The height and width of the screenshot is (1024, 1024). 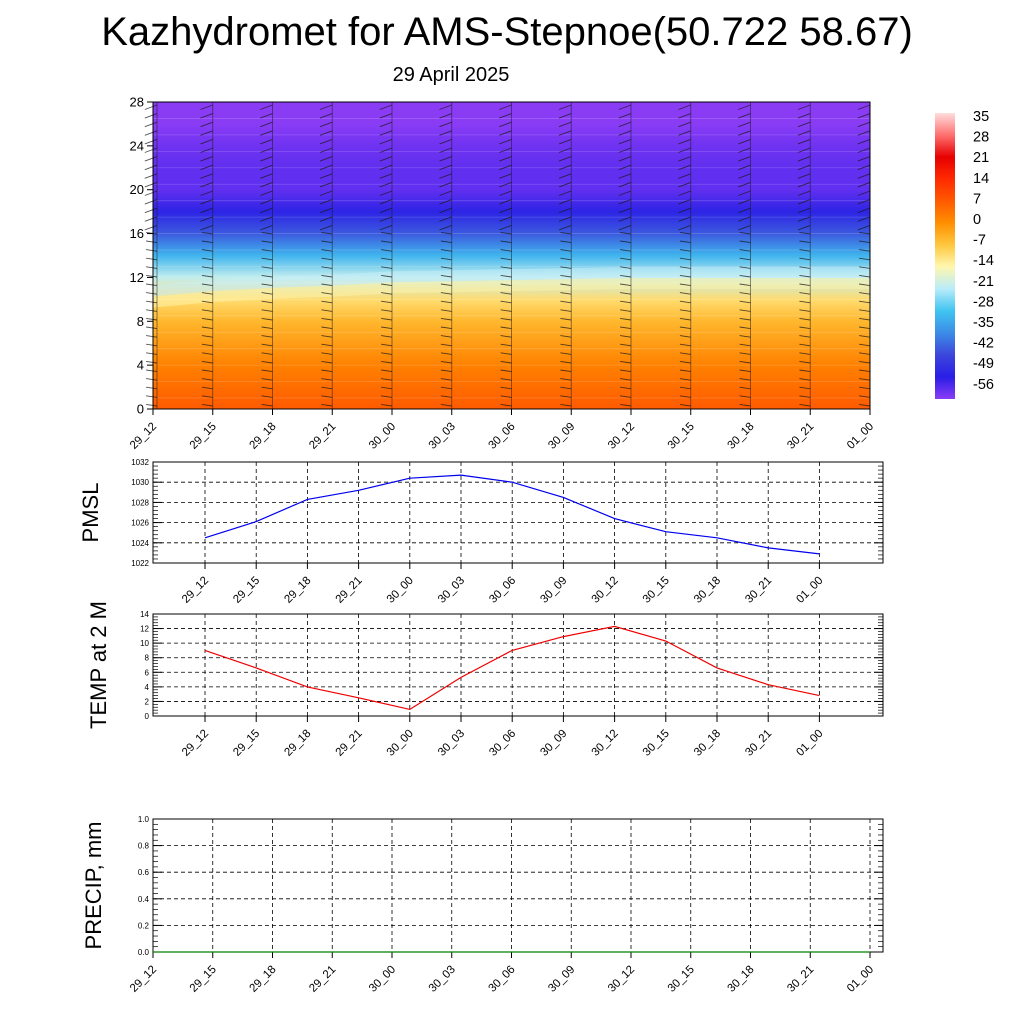 What do you see at coordinates (707, 590) in the screenshot?
I see `x-tick-label: 30_18` at bounding box center [707, 590].